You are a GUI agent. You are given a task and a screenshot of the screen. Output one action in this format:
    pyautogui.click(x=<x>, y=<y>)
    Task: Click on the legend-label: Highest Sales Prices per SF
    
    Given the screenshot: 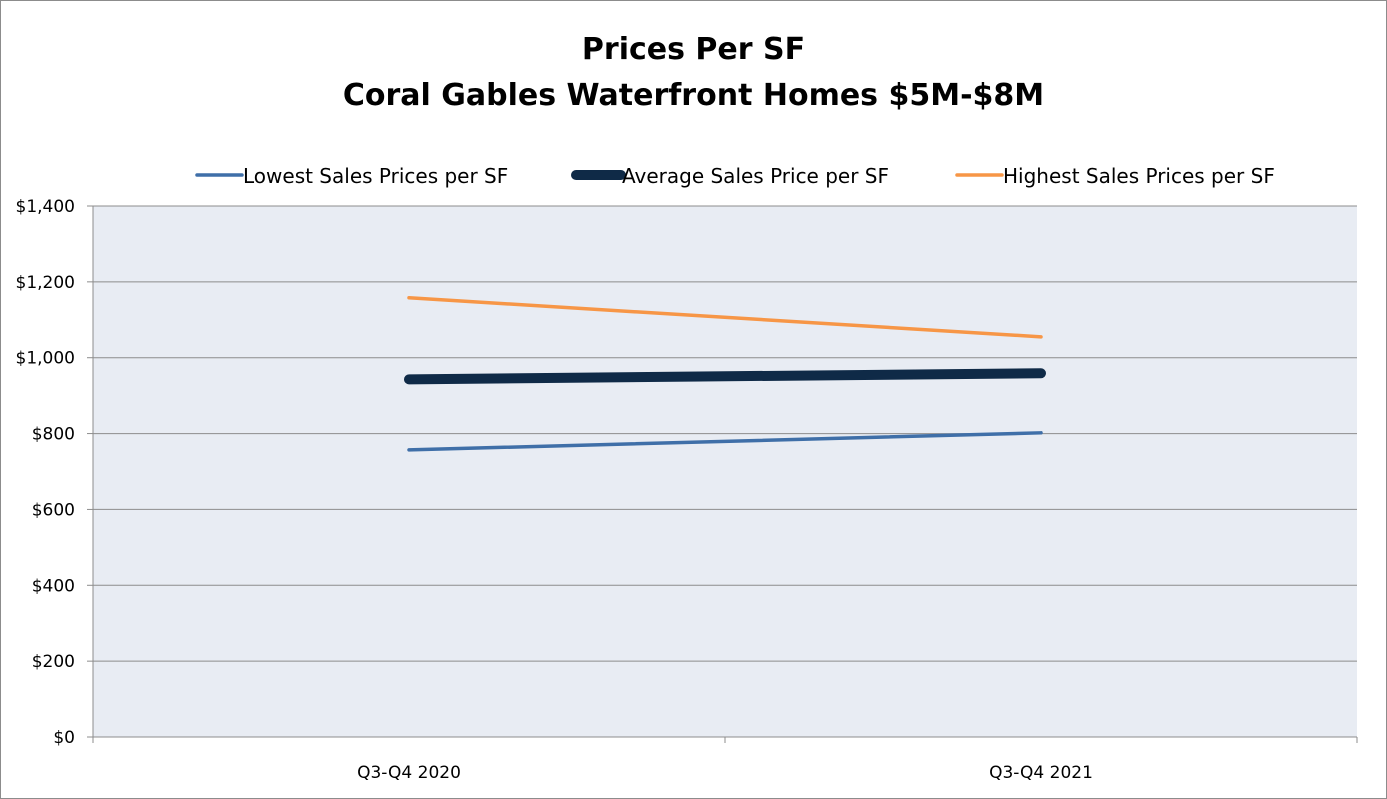 What is the action you would take?
    pyautogui.click(x=1139, y=176)
    